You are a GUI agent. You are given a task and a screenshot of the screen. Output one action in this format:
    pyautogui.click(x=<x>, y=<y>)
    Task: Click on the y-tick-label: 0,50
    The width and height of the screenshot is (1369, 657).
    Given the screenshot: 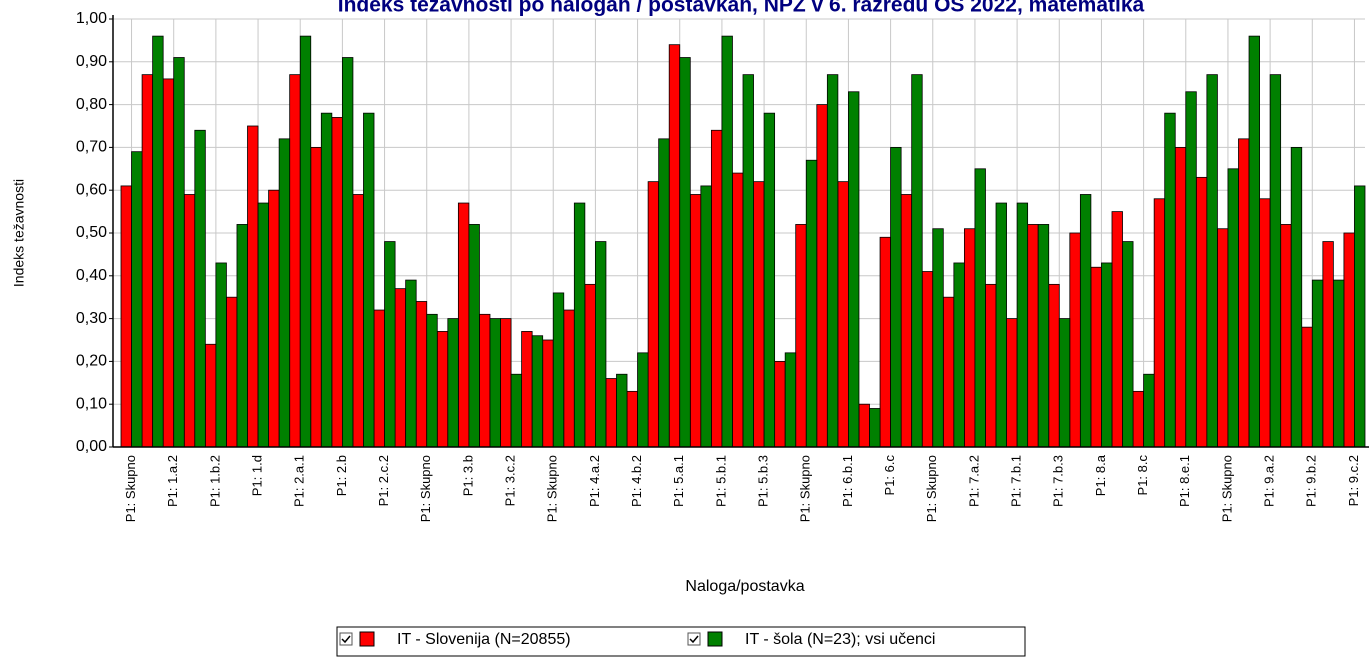 What is the action you would take?
    pyautogui.click(x=91, y=232)
    